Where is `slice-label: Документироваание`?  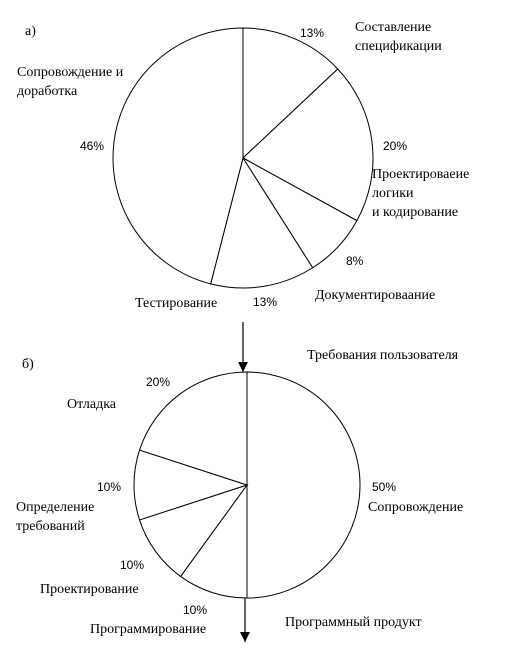 slice-label: Документироваание is located at coordinates (375, 295).